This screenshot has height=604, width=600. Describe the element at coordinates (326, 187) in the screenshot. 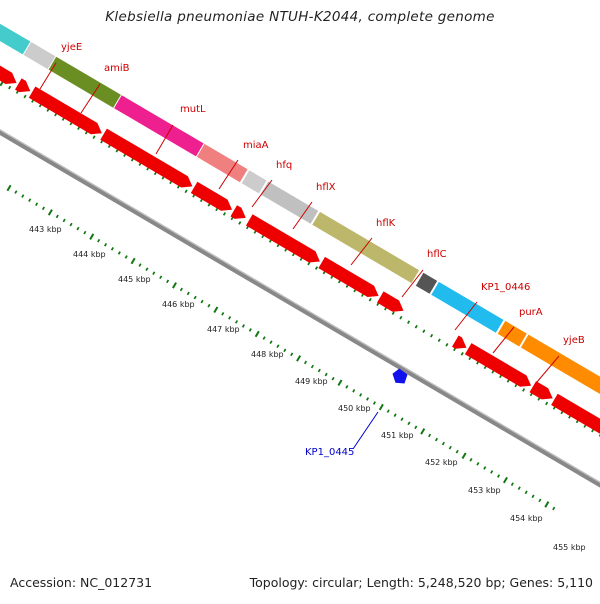

I see `gene-label-hflX: hflX` at that location.